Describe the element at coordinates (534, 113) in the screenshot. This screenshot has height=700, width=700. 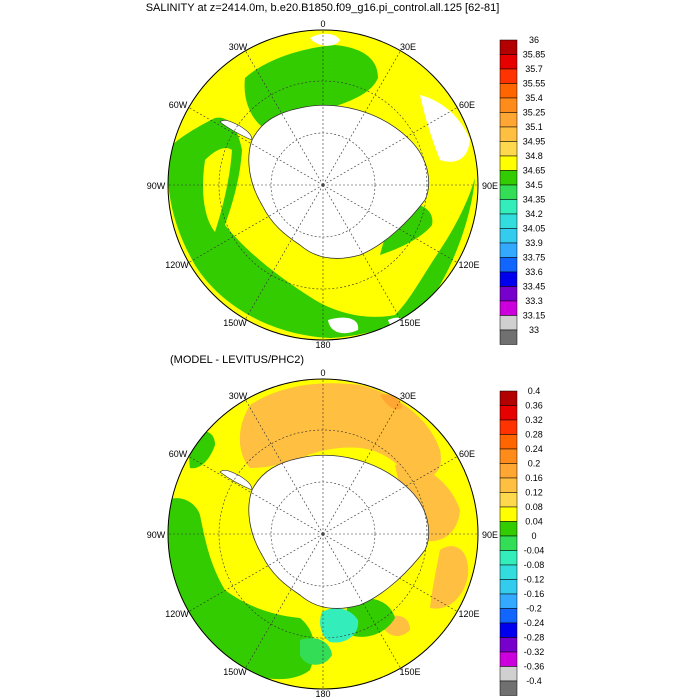
I see `colorbar-label: 35.25` at that location.